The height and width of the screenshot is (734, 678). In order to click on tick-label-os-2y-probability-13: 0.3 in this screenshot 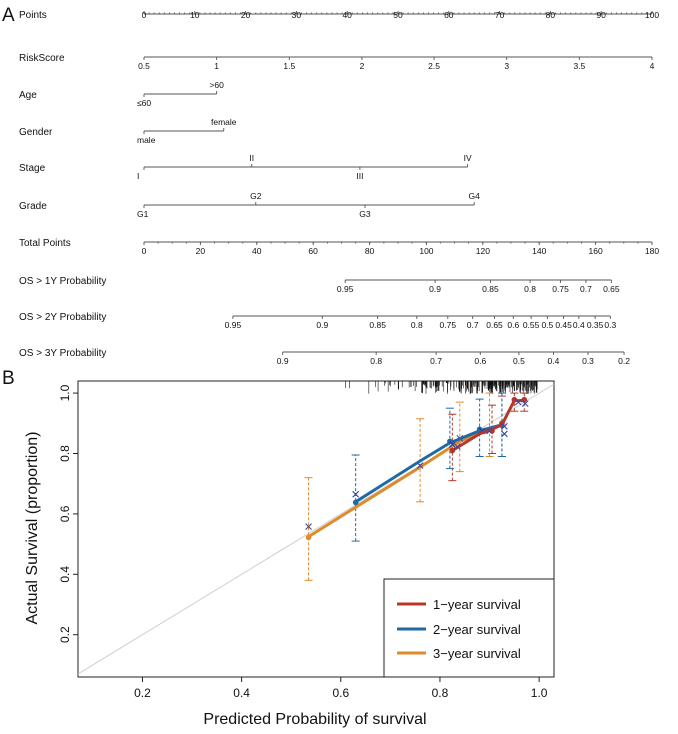, I will do `click(610, 325)`.